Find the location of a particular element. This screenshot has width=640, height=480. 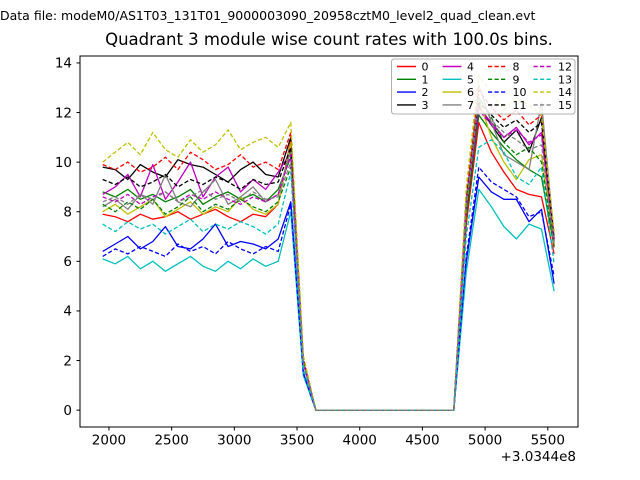

legend-entry-label-8: 8 is located at coordinates (516, 67).